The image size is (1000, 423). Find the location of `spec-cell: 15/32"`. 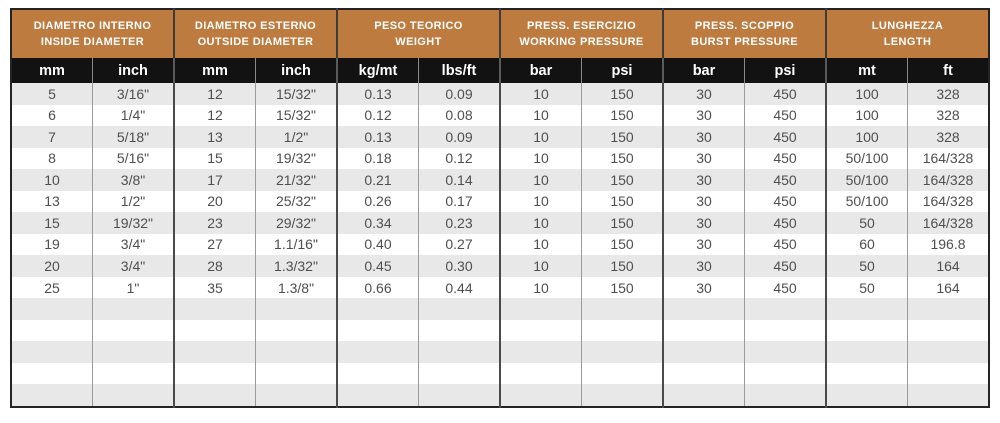

spec-cell: 15/32" is located at coordinates (296, 115).